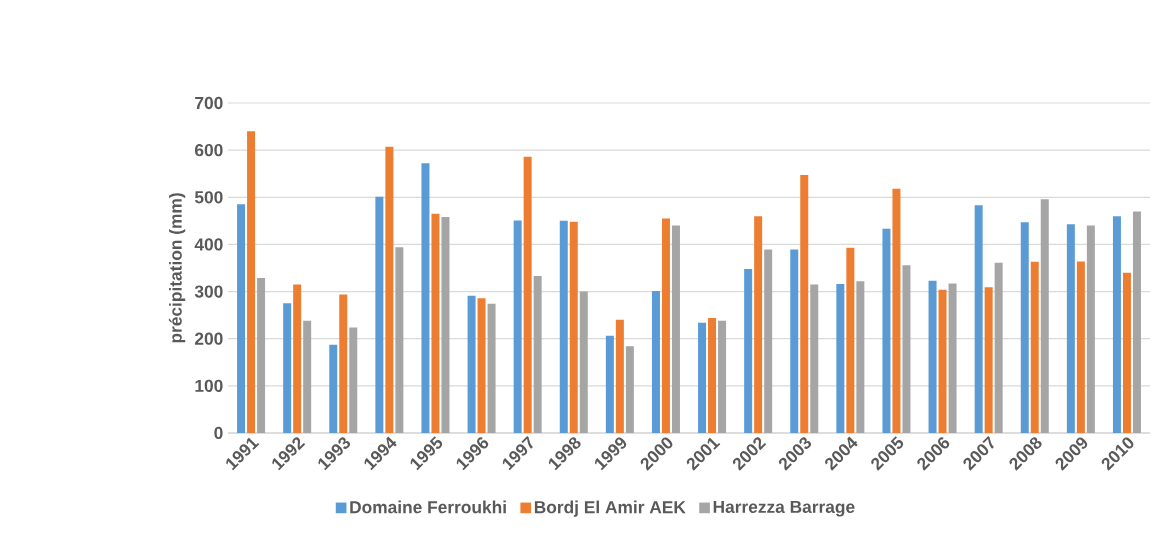  Describe the element at coordinates (208, 338) in the screenshot. I see `y-tick-label: 200` at that location.